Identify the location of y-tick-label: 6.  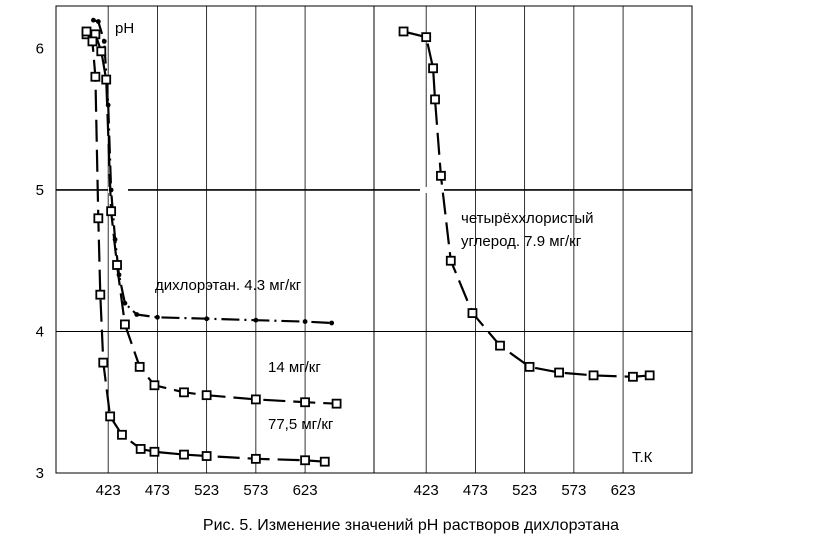
(40, 48).